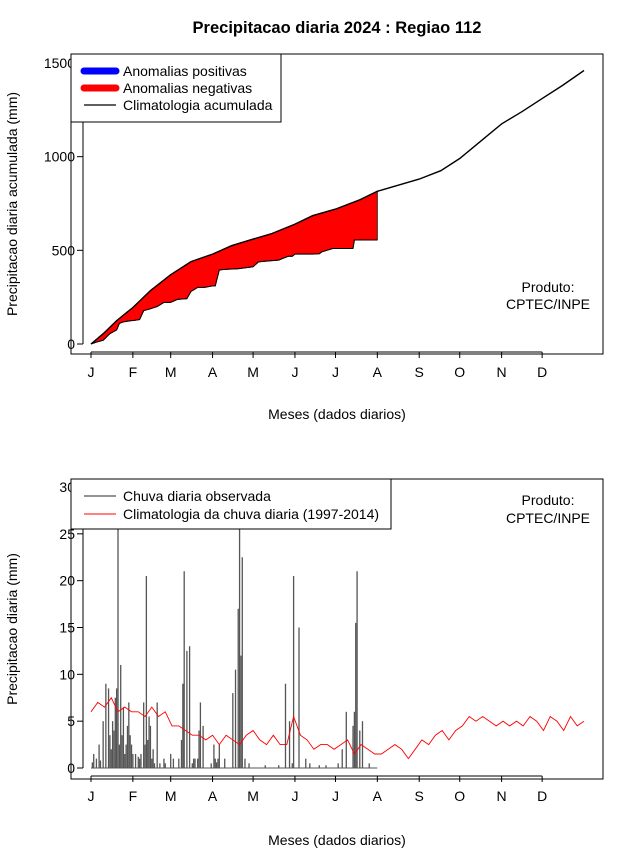  I want to click on legend-label-climatology: Climatologia acumulada, so click(198, 105).